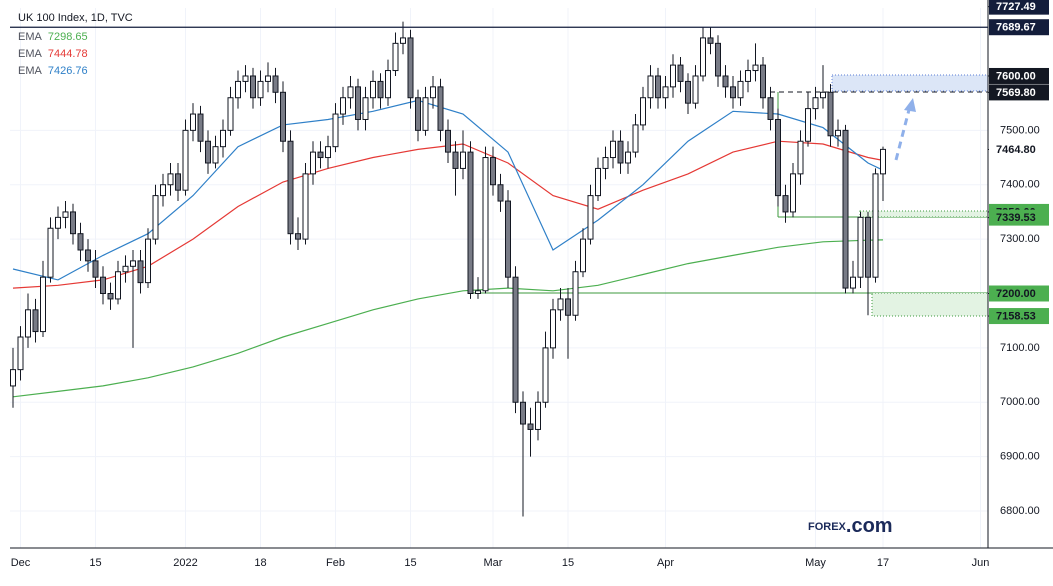  I want to click on chart-title: UK 100 Index, 1D, TVC, so click(75, 18).